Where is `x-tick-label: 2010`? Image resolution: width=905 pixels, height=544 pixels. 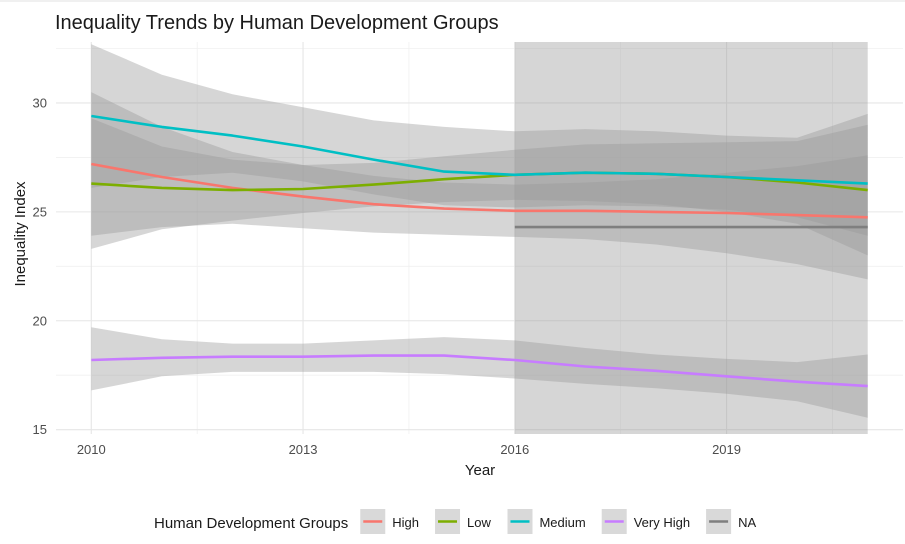
x-tick-label: 2010 is located at coordinates (91, 449).